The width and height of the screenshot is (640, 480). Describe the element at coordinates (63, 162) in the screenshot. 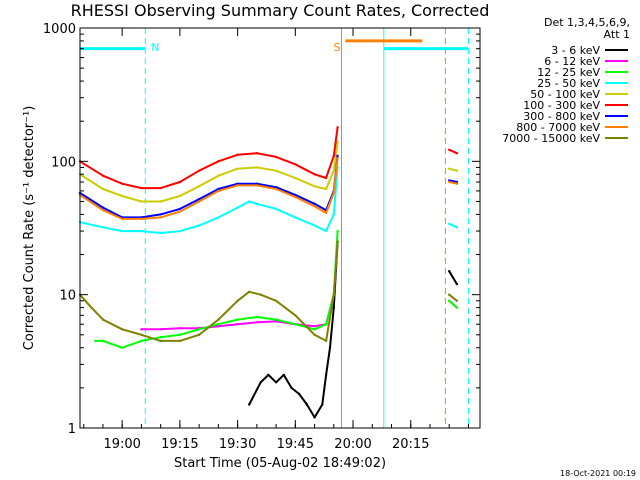

I see `y-tick-label-2: 100` at that location.